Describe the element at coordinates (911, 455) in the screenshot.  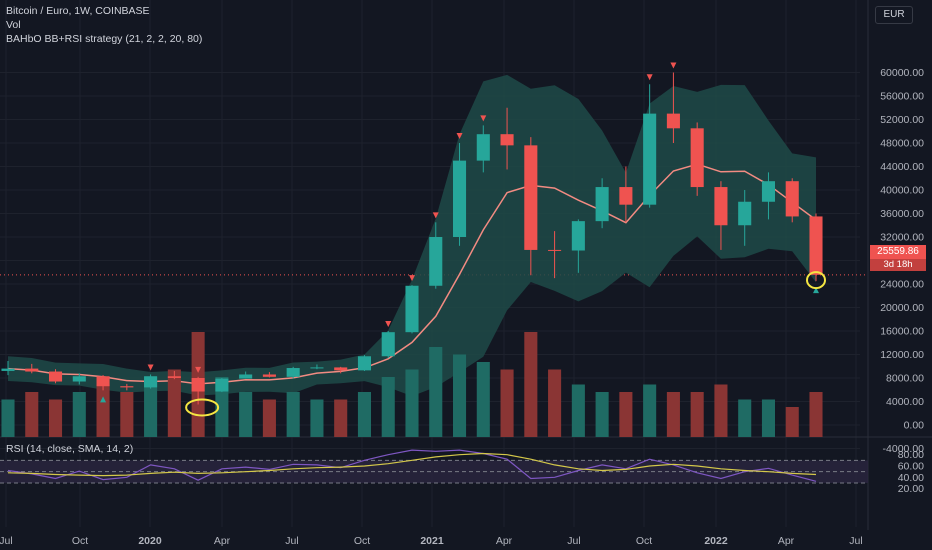
I see `rsi-tick-label: 80.00` at that location.